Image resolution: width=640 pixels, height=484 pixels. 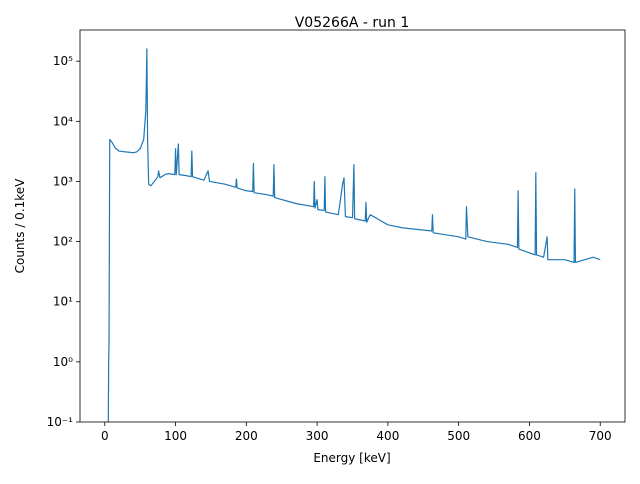 I want to click on x-tick-label: 400, so click(x=387, y=436).